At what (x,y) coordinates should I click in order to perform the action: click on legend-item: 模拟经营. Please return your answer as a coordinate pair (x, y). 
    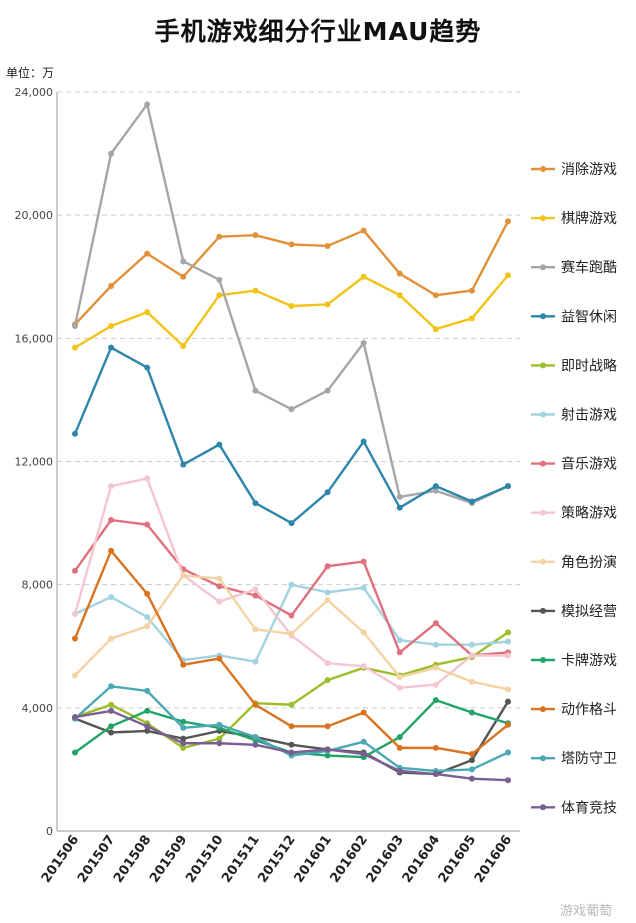
    Looking at the image, I should click on (574, 612).